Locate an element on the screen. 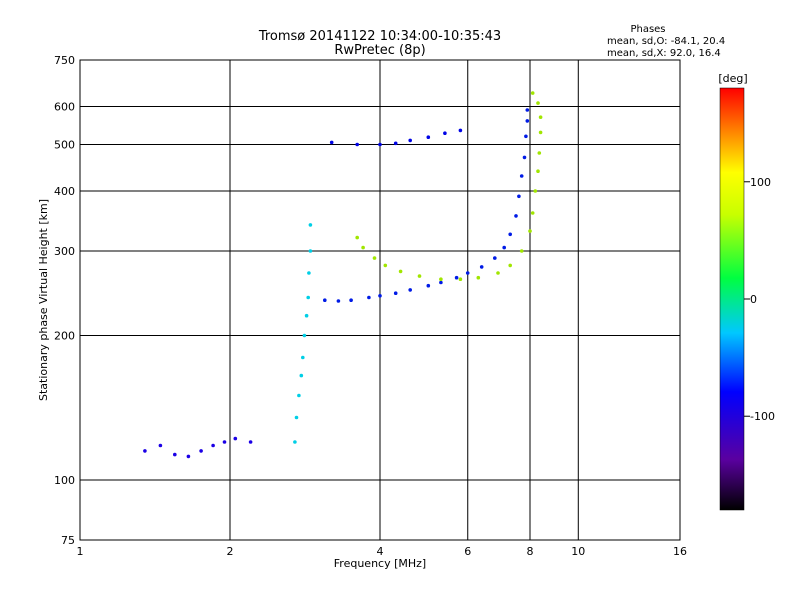 The height and width of the screenshot is (600, 800). chart-title: Tromsø 20141122 10:34:00-10:35:43 is located at coordinates (379, 36).